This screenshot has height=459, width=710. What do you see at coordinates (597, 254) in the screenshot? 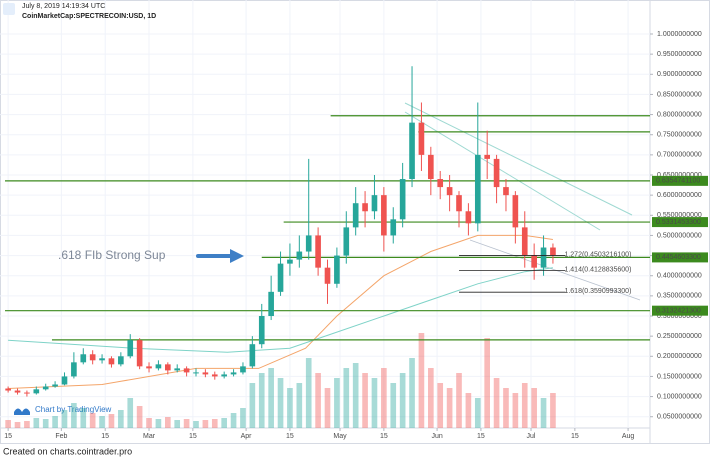
I see `fib-label: 1.272(0.4503216100)` at bounding box center [597, 254].